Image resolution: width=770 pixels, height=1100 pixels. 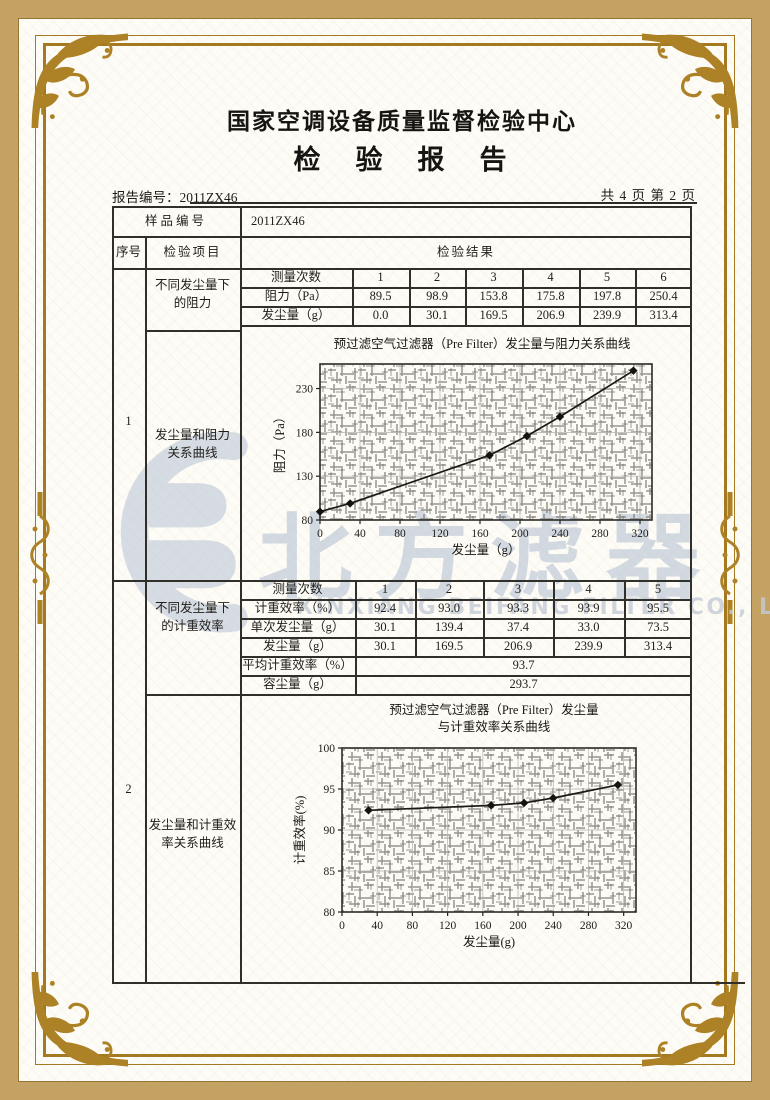 What do you see at coordinates (465, 251) in the screenshot?
I see `column-header-result: 检验结果` at bounding box center [465, 251].